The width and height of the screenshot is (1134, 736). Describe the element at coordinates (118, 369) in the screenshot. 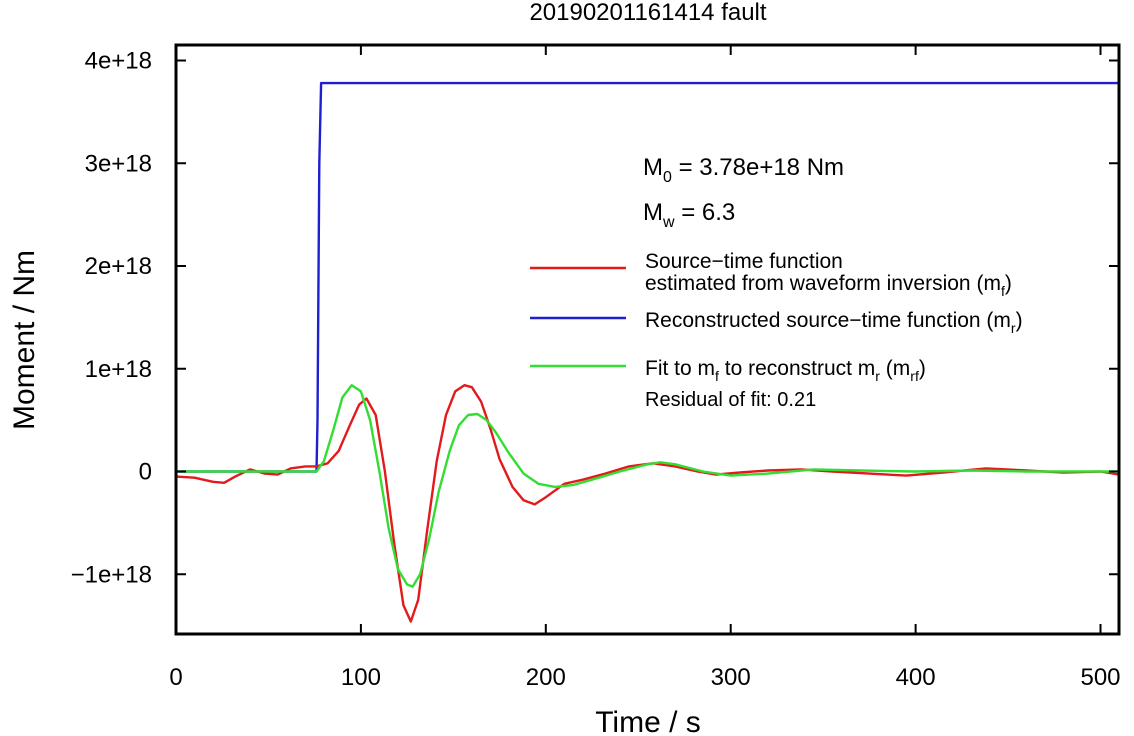

I see `y-tick-label: 1e+18` at that location.